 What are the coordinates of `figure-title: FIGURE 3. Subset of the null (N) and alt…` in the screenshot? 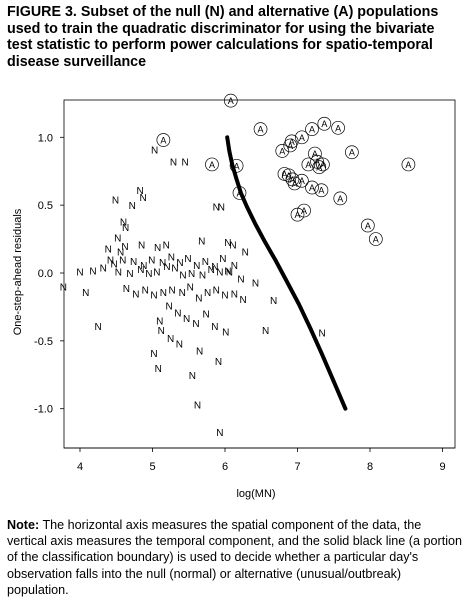 It's located at (223, 37).